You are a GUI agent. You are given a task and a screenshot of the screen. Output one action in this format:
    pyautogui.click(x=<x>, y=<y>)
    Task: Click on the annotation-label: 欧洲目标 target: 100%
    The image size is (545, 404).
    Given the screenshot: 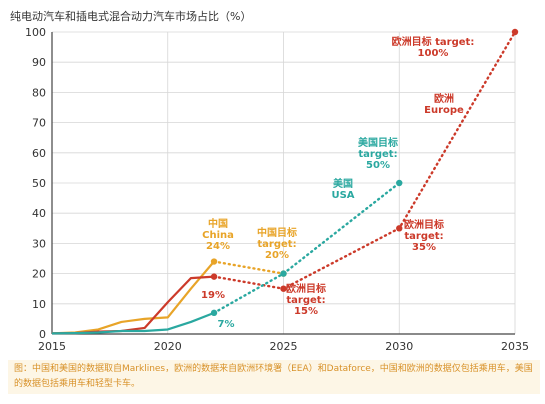 What is the action you would take?
    pyautogui.click(x=433, y=47)
    